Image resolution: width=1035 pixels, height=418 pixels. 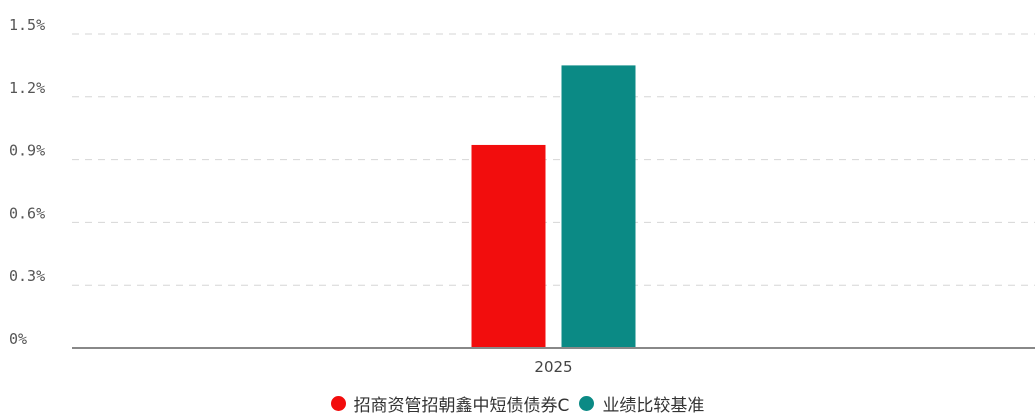 What do you see at coordinates (27, 151) in the screenshot?
I see `y-tick-label: 0.9%` at bounding box center [27, 151].